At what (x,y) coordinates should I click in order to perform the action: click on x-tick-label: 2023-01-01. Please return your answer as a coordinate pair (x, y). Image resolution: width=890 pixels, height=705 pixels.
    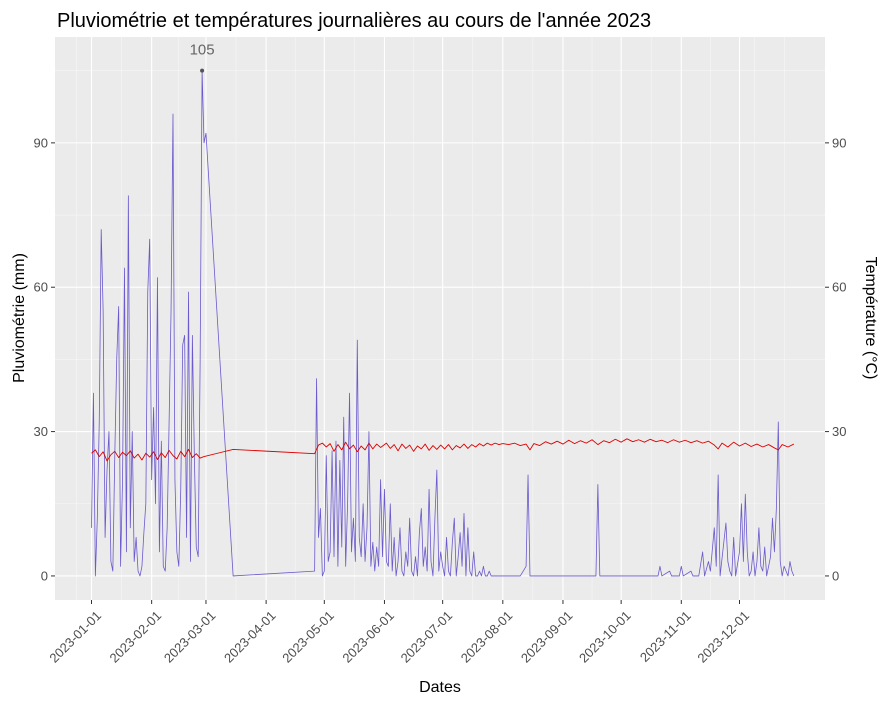
    Looking at the image, I should click on (75, 637).